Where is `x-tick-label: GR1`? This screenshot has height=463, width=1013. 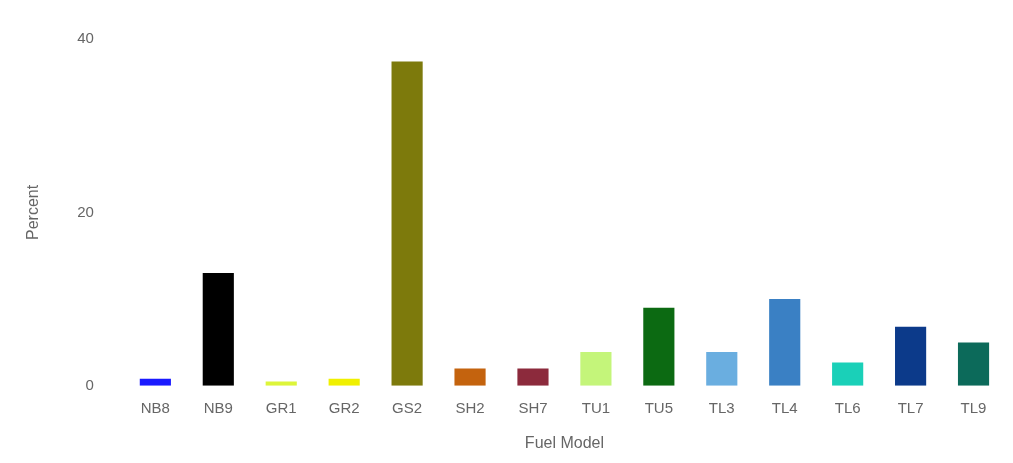 x-tick-label: GR1 is located at coordinates (281, 407).